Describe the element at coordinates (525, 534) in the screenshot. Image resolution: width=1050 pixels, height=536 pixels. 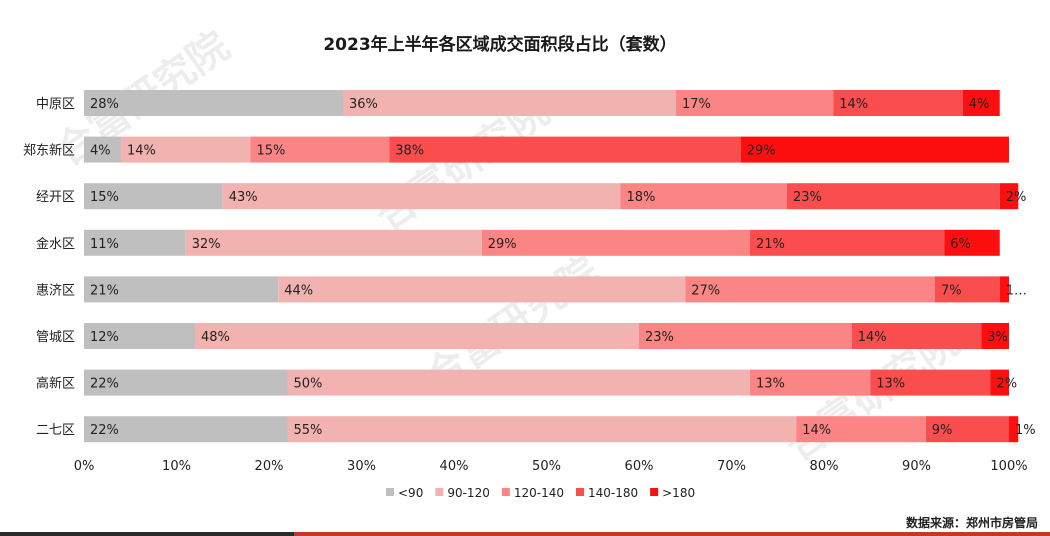
I see `bottom-accent-bar` at that location.